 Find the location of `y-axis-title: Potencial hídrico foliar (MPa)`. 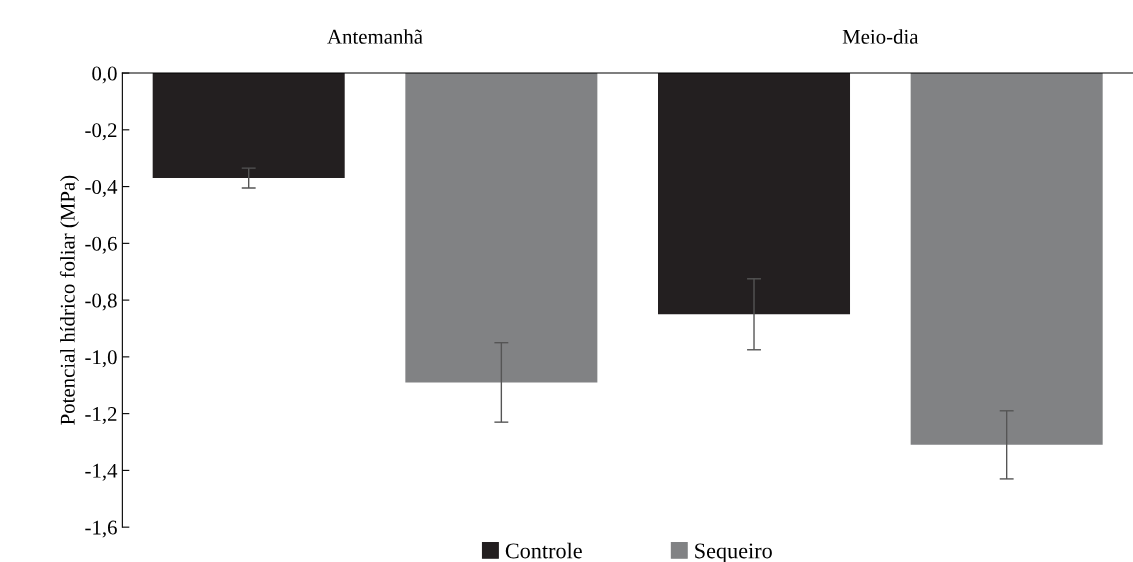

y-axis-title: Potencial hídrico foliar (MPa) is located at coordinates (69, 300).